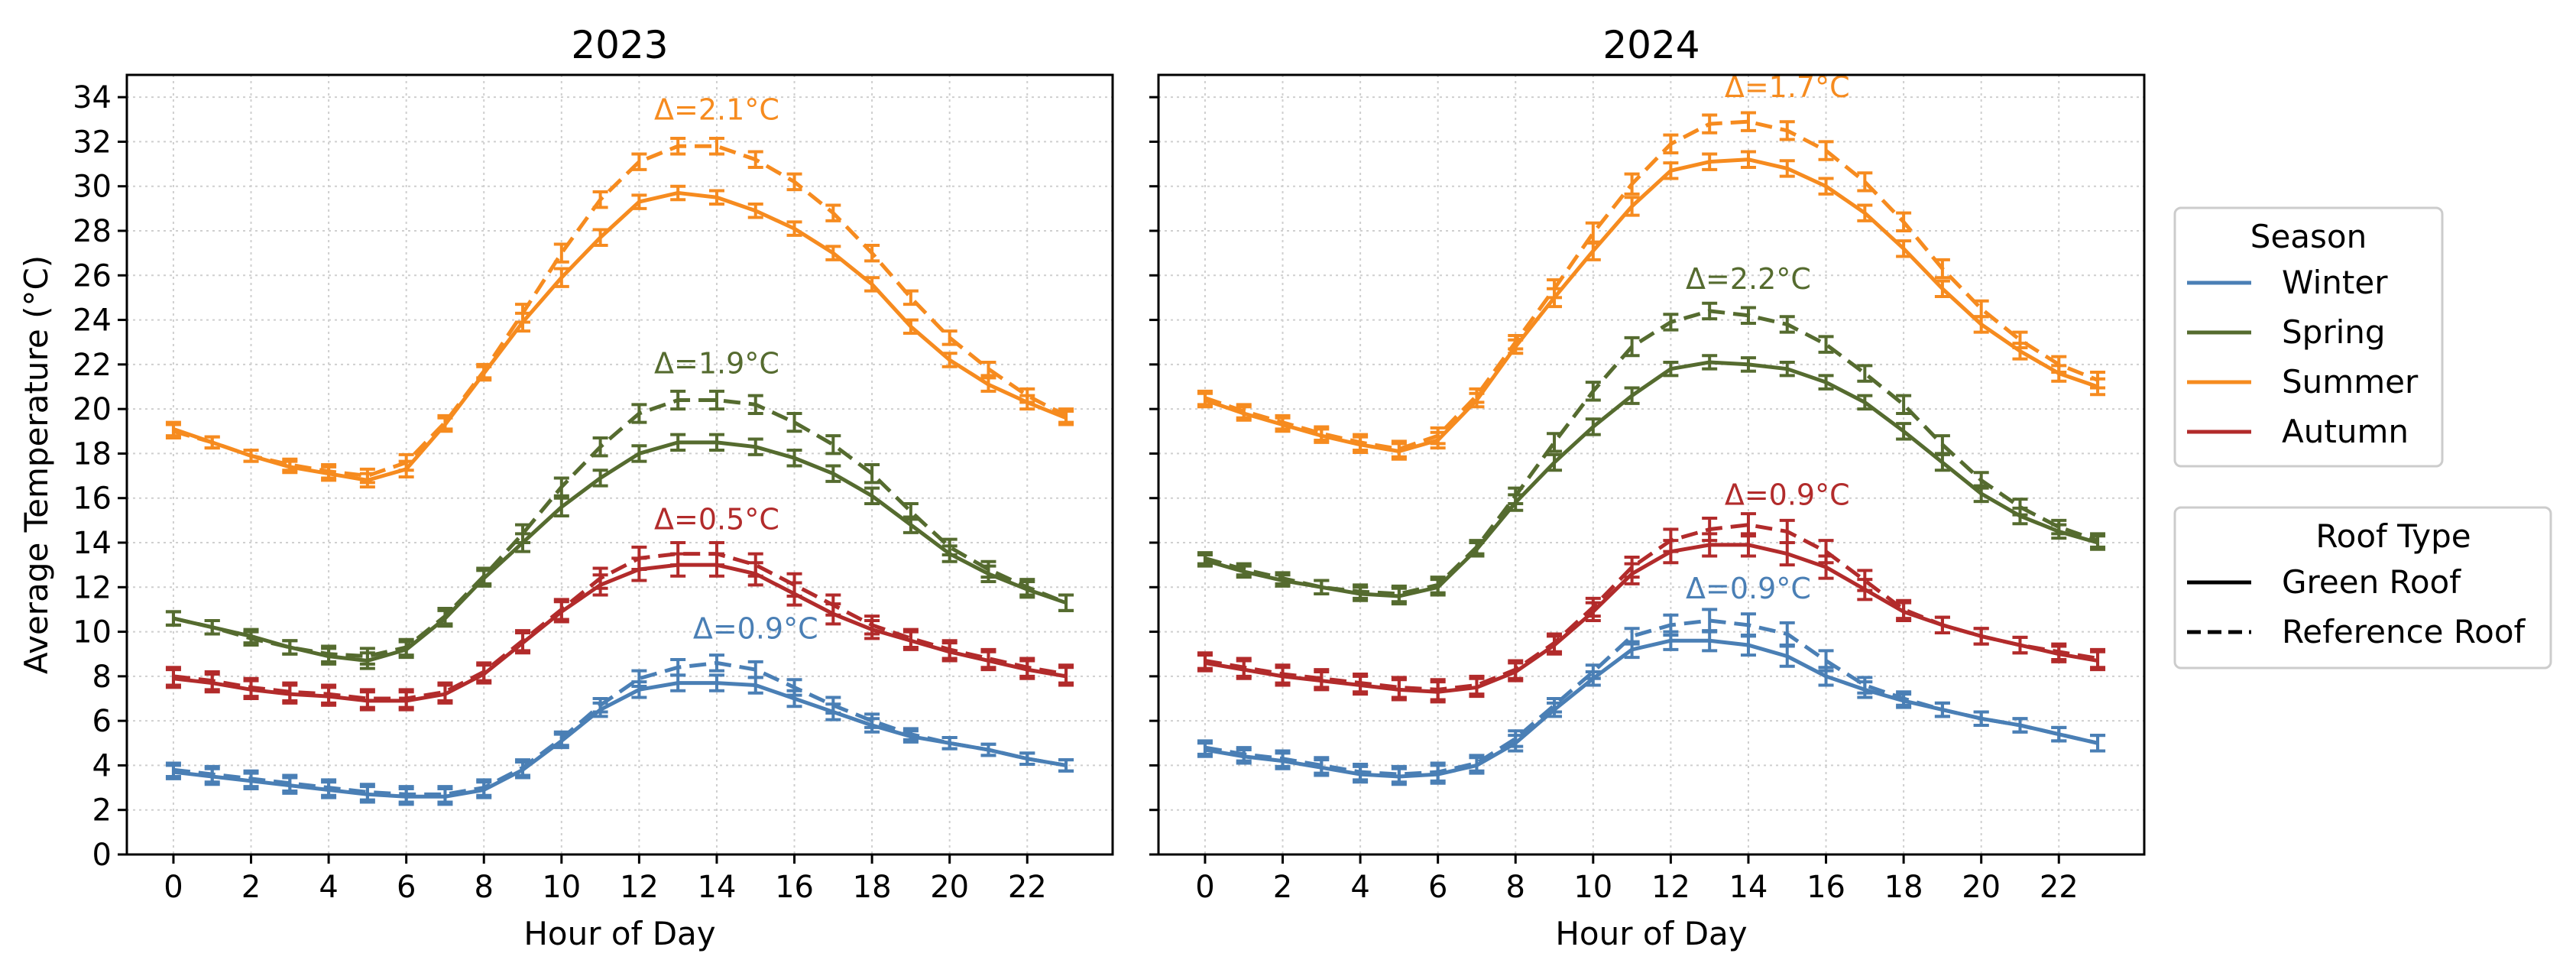 This screenshot has height=976, width=2576. Describe the element at coordinates (93, 454) in the screenshot. I see `y-tick-label: 18` at that location.